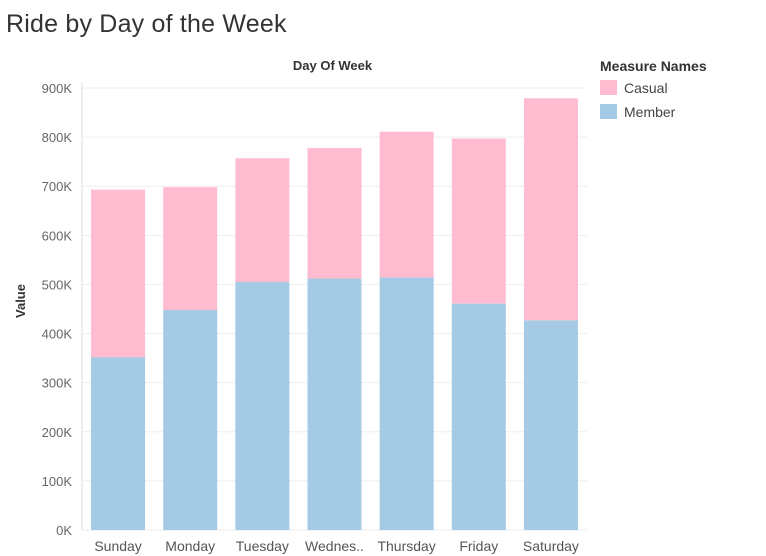 The image size is (766, 556). Describe the element at coordinates (608, 87) in the screenshot. I see `legend-swatch-casual` at that location.